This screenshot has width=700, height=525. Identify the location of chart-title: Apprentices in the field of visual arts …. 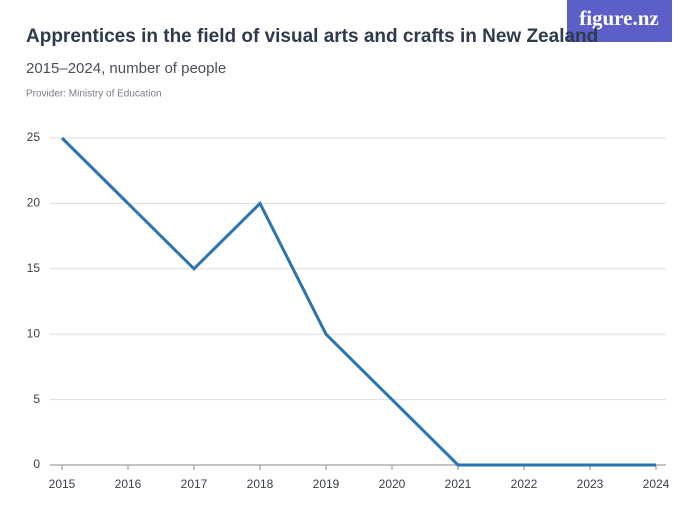
(312, 36).